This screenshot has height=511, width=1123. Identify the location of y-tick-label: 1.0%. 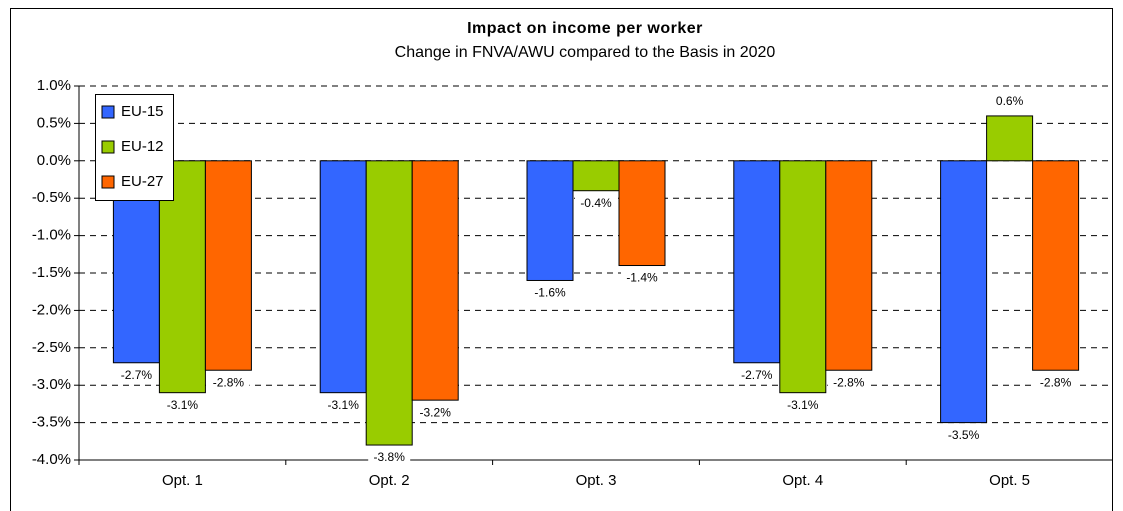
(54, 85).